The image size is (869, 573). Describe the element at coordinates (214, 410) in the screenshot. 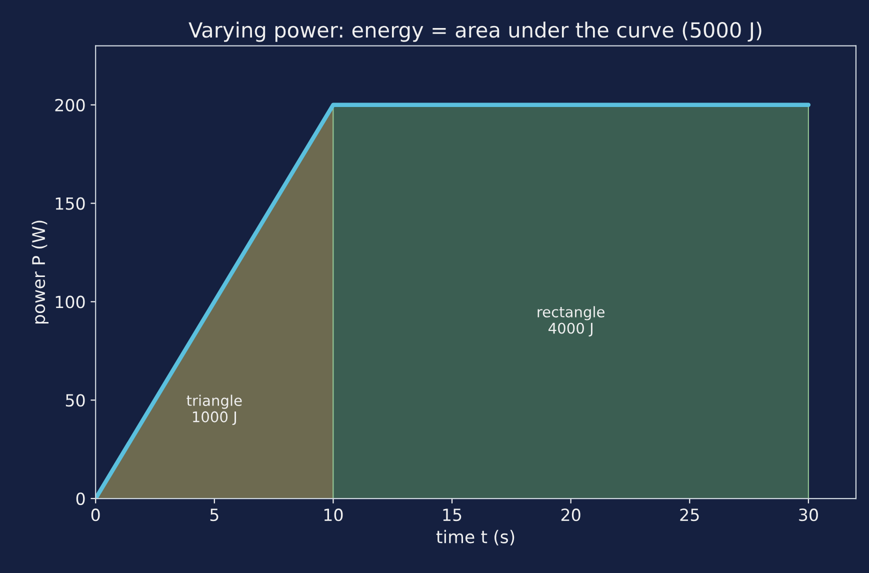

I see `annotation: triangle 1000 J` at that location.